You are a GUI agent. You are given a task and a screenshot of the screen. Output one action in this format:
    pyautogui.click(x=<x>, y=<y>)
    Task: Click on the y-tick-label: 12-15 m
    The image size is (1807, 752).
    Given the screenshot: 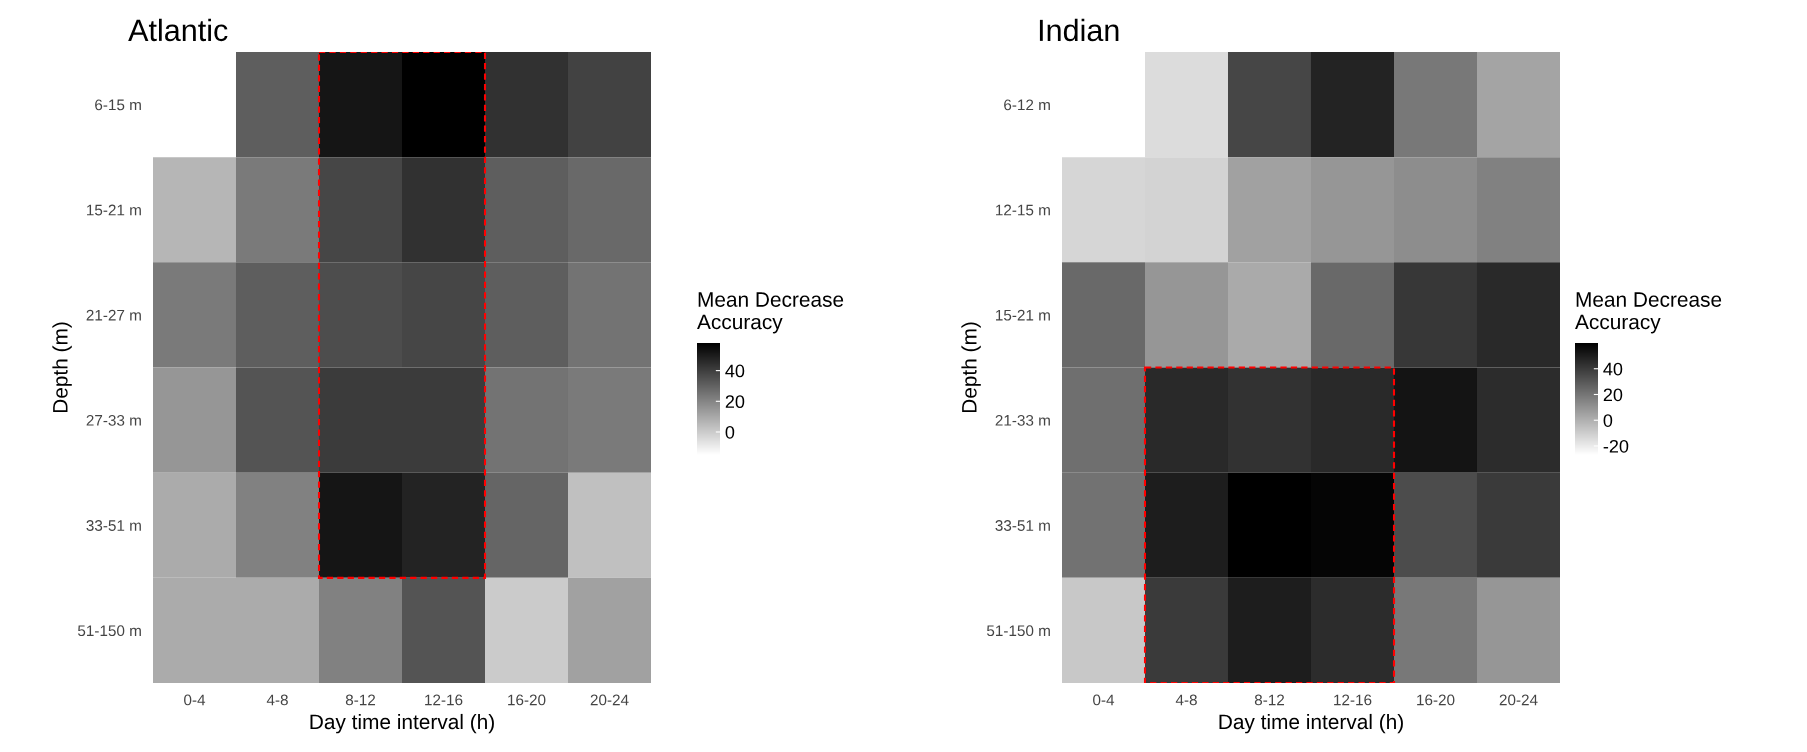 What is the action you would take?
    pyautogui.click(x=1023, y=210)
    